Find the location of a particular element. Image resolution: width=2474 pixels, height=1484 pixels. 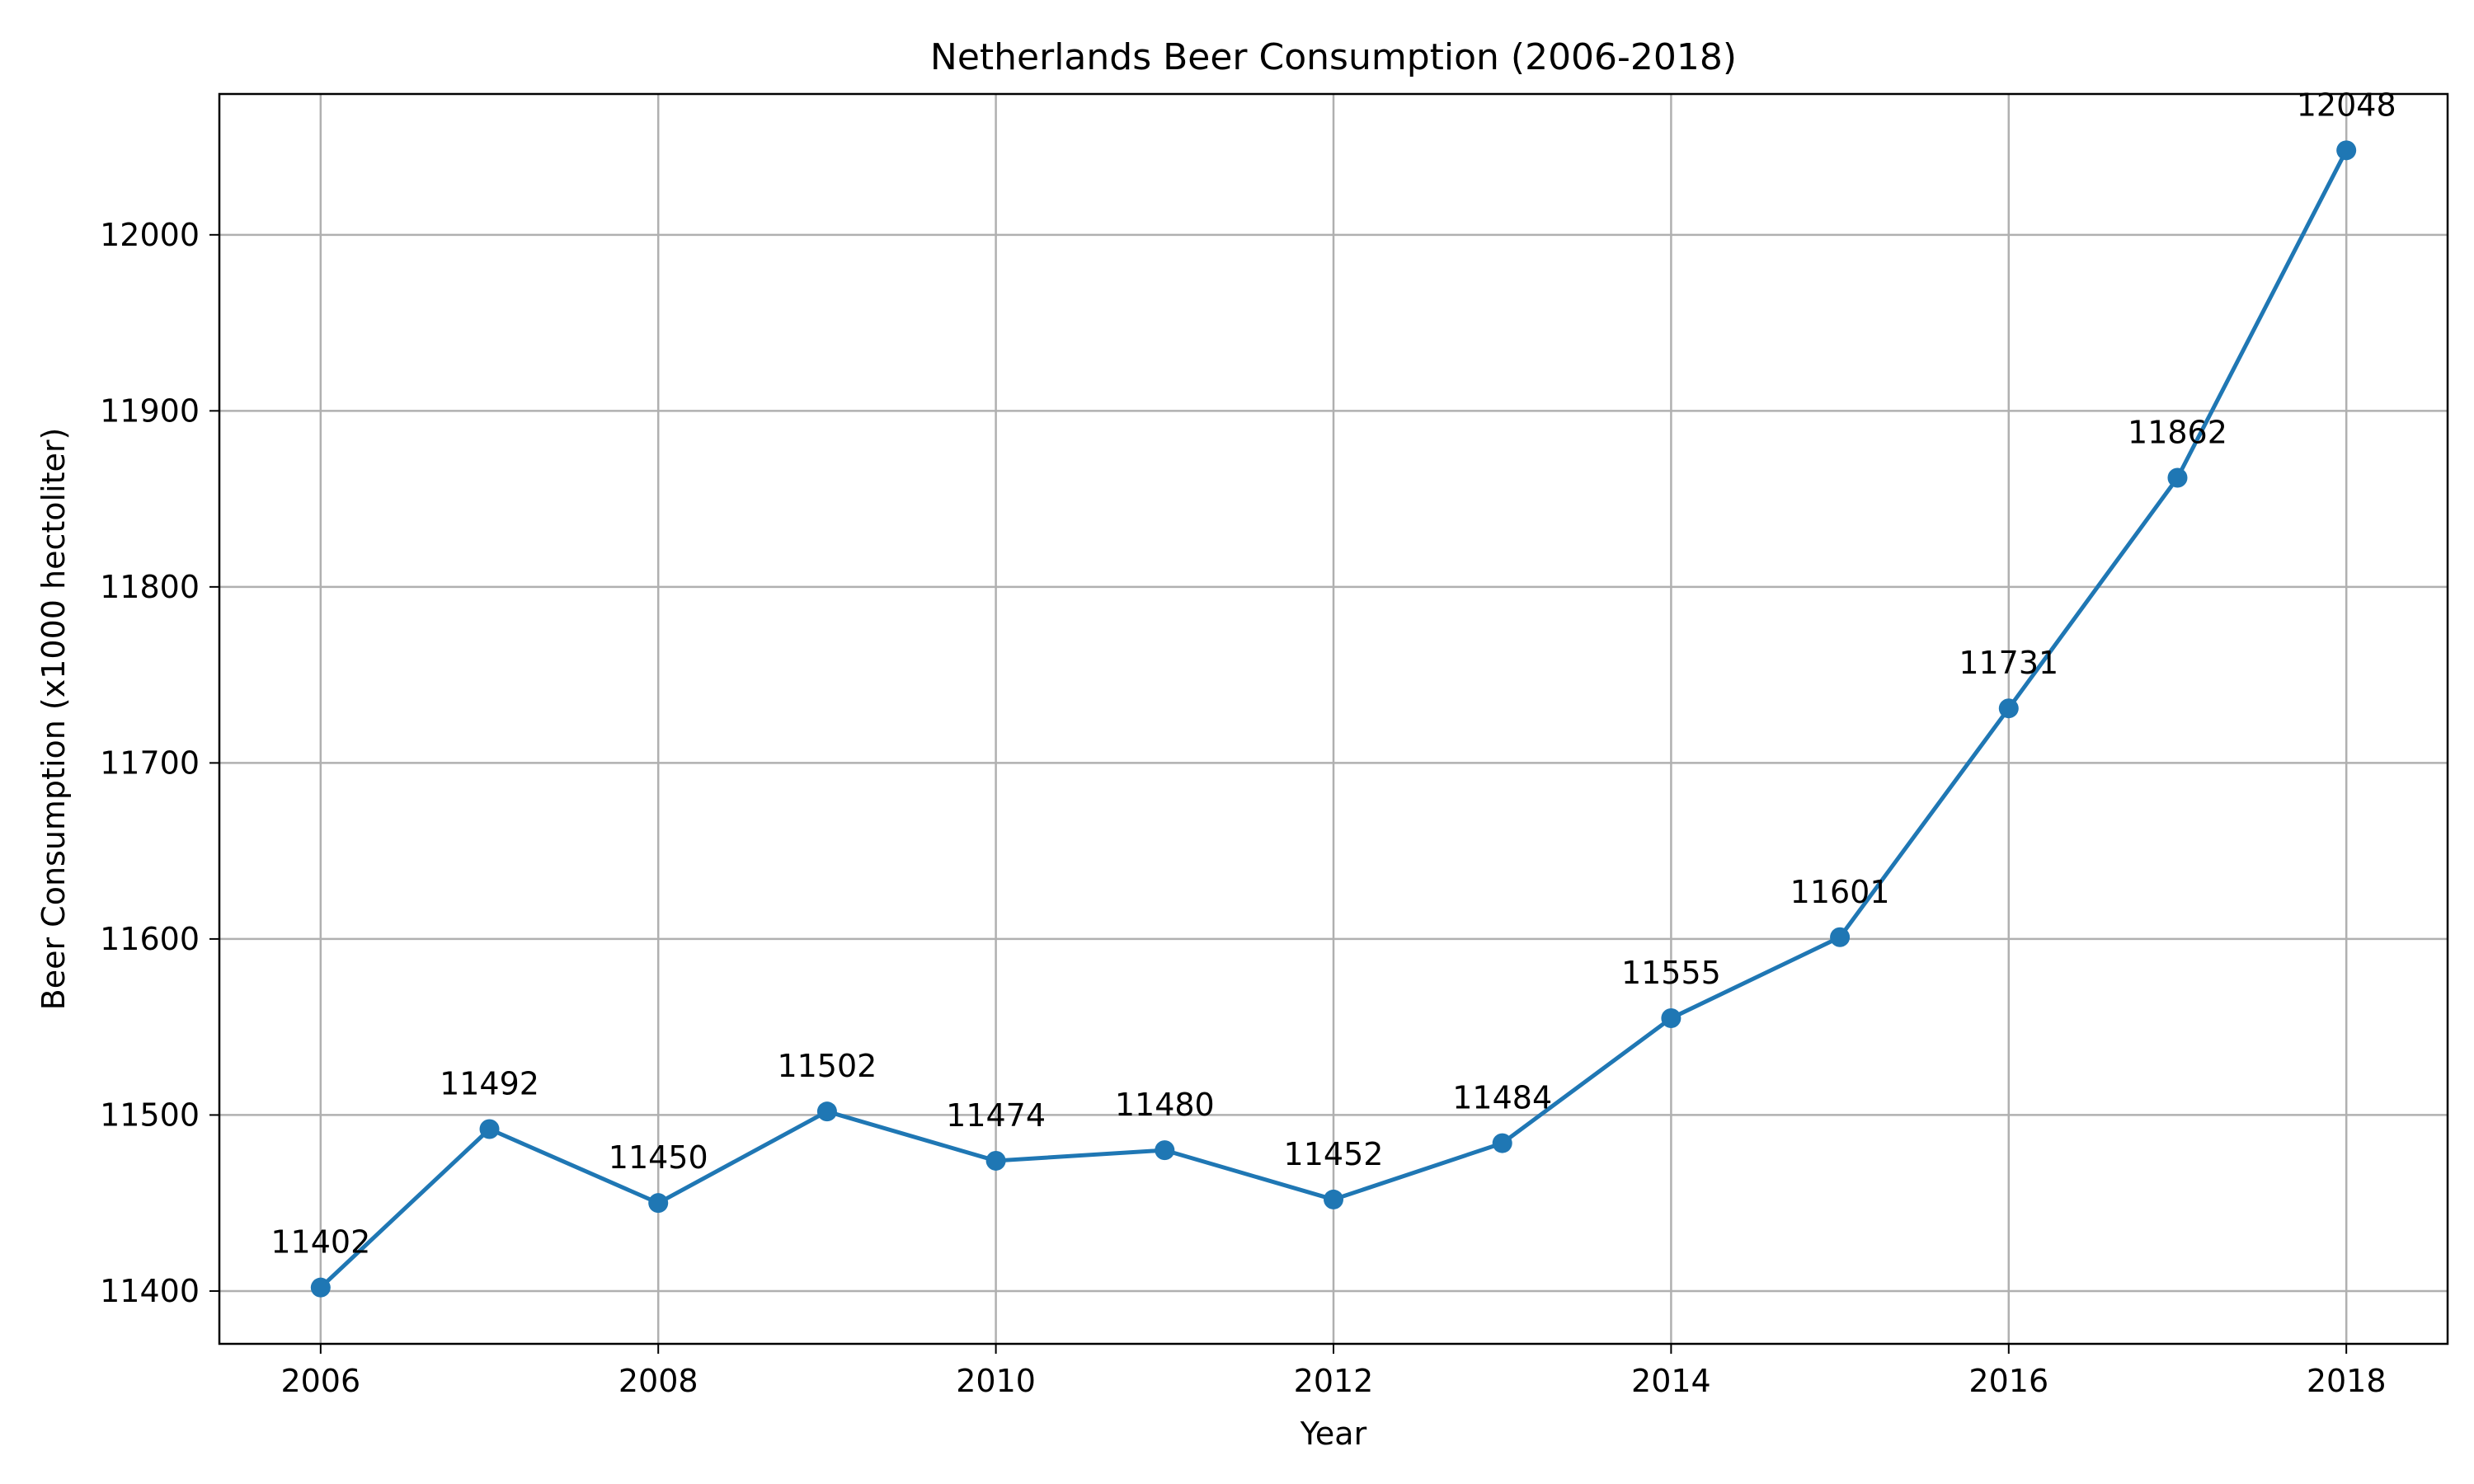

y-tick-label: 12000 is located at coordinates (150, 235).